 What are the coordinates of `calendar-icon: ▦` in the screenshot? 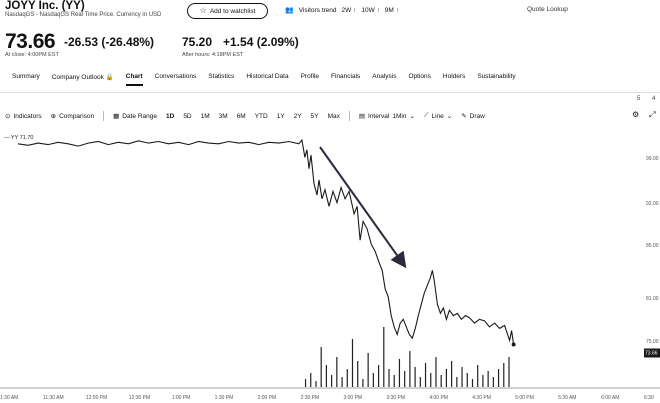 It's located at (116, 116).